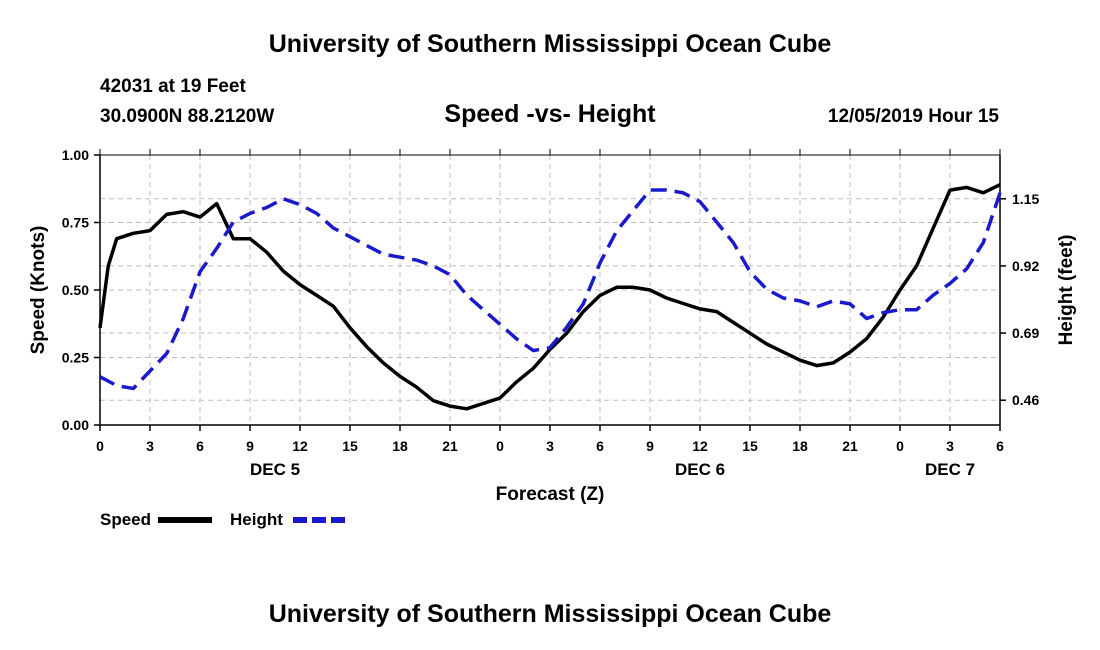 The width and height of the screenshot is (1100, 650). What do you see at coordinates (1025, 400) in the screenshot?
I see `y2-tick-label: 0.46` at bounding box center [1025, 400].